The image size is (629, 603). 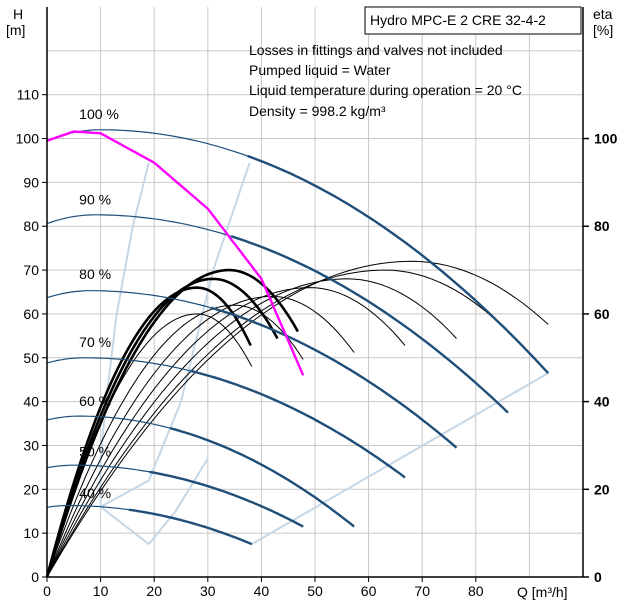 I want to click on speed-label: 90 %, so click(x=95, y=199).